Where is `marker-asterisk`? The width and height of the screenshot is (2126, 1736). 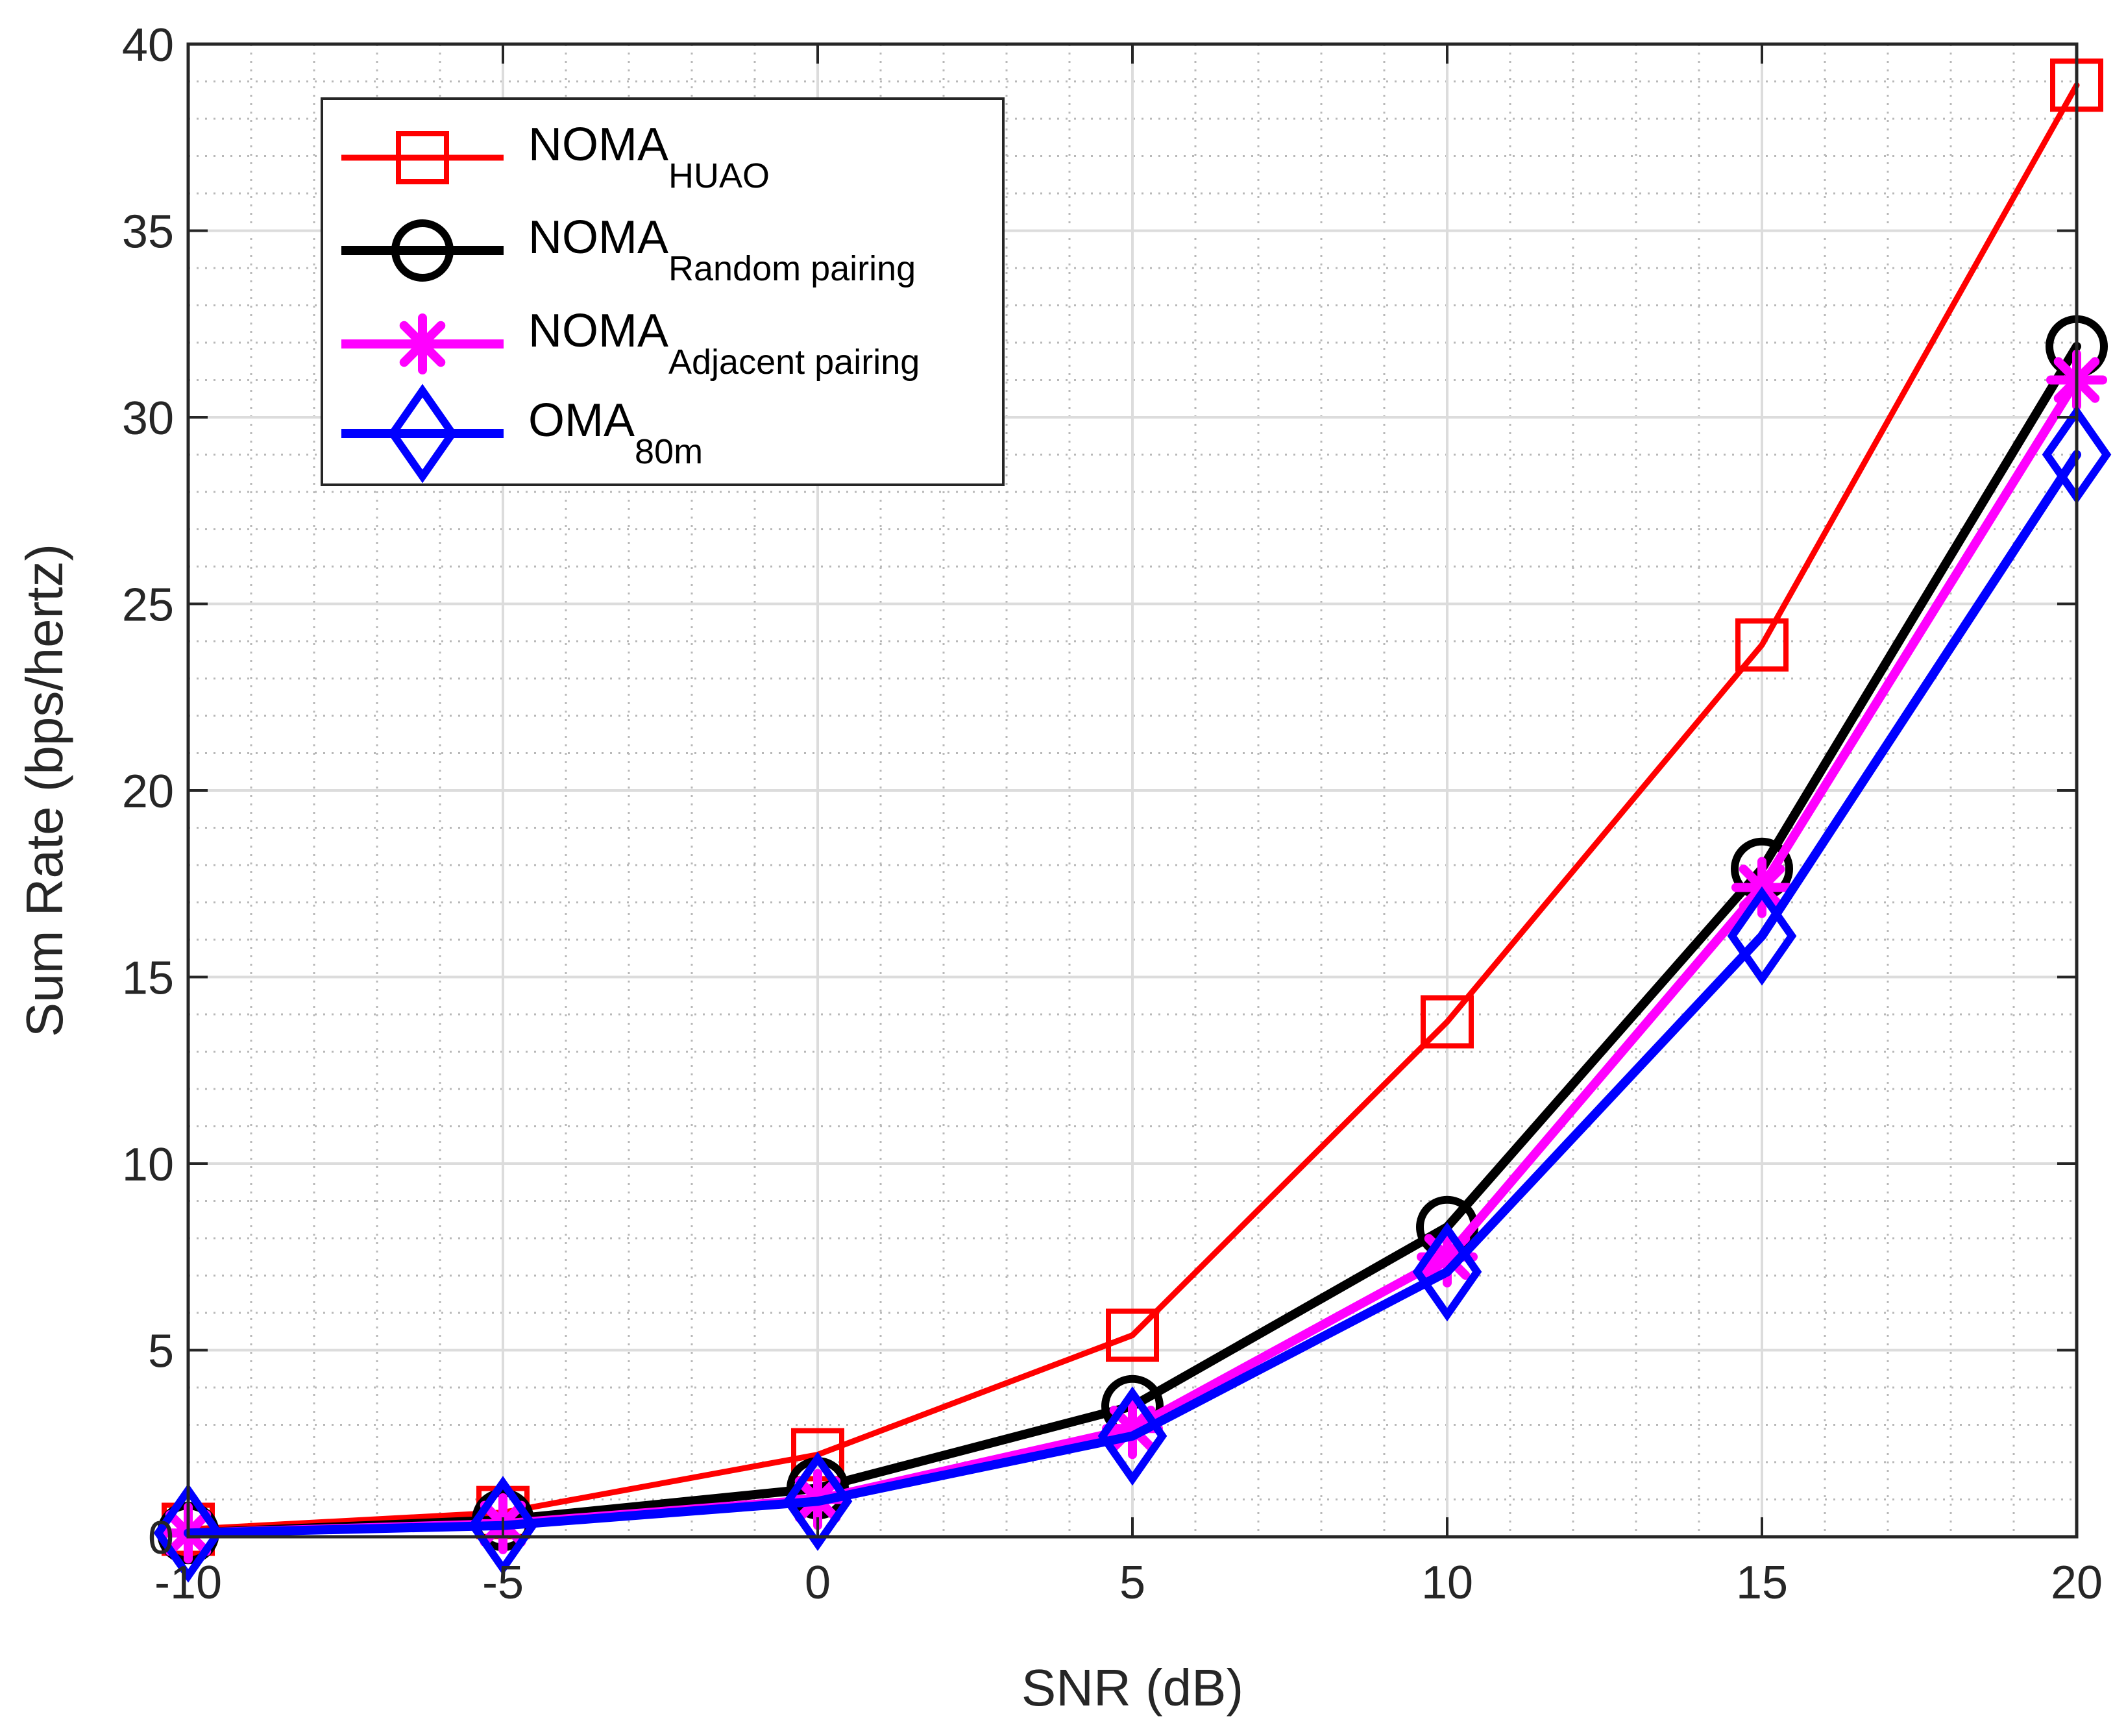
marker-asterisk is located at coordinates (423, 343).